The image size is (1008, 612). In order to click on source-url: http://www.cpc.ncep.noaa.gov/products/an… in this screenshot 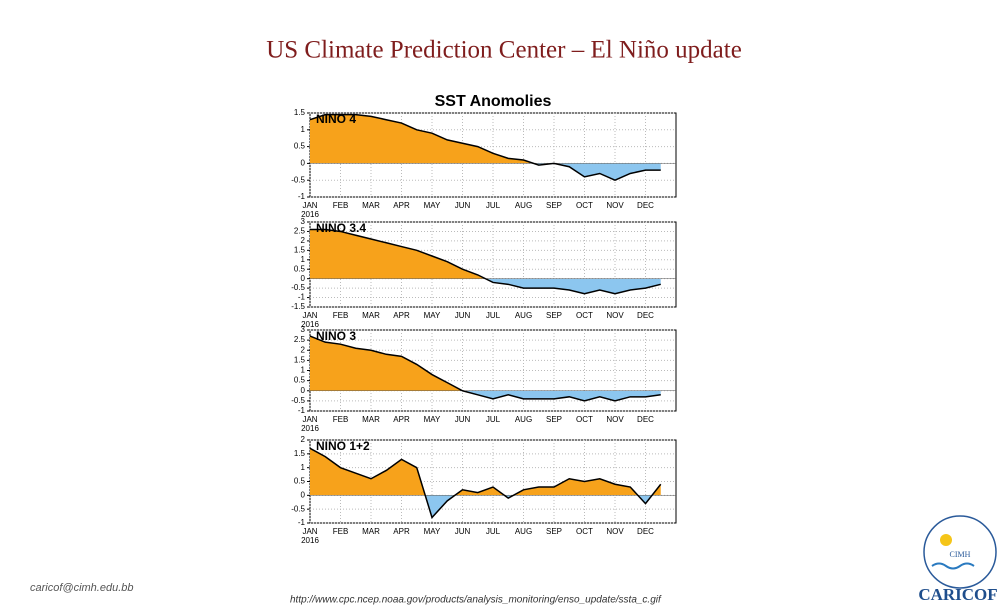, I will do `click(476, 600)`.